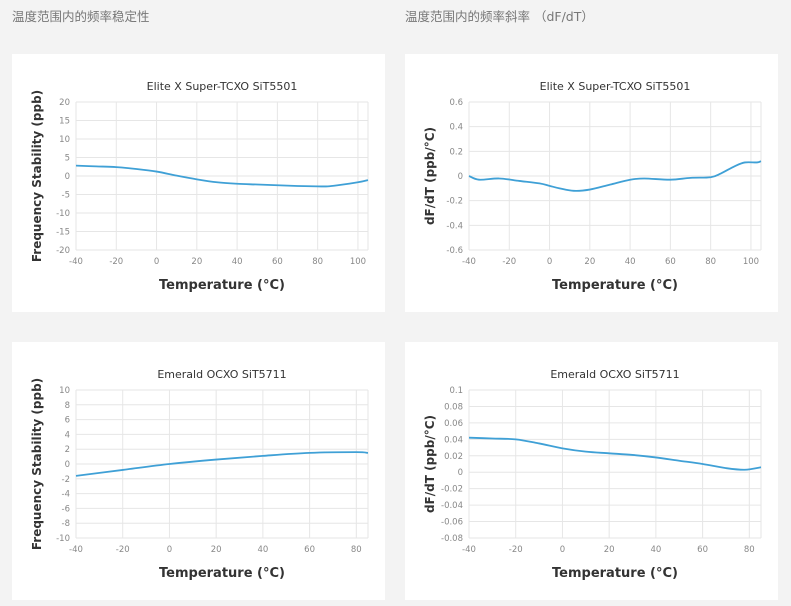 The height and width of the screenshot is (606, 791). I want to click on y-tick-label: -20, so click(63, 251).